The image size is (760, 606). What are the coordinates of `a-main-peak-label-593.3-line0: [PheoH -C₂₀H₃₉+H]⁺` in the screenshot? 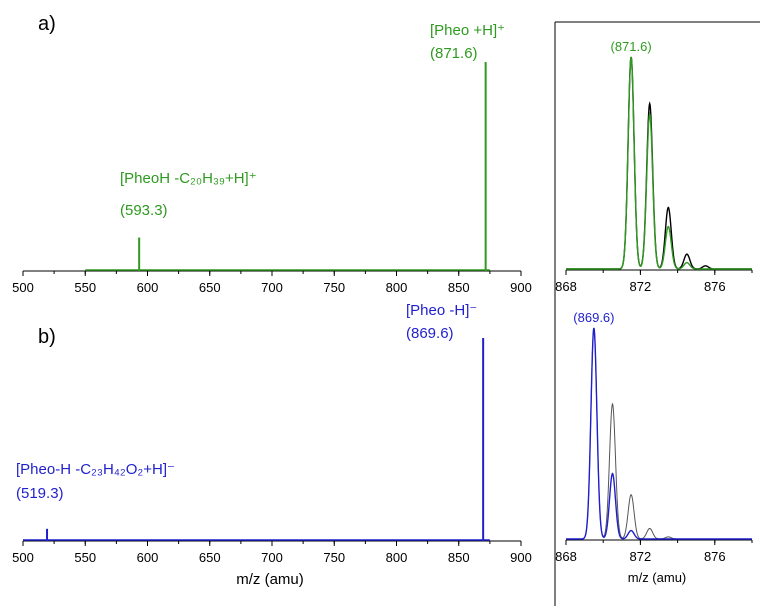 It's located at (188, 178).